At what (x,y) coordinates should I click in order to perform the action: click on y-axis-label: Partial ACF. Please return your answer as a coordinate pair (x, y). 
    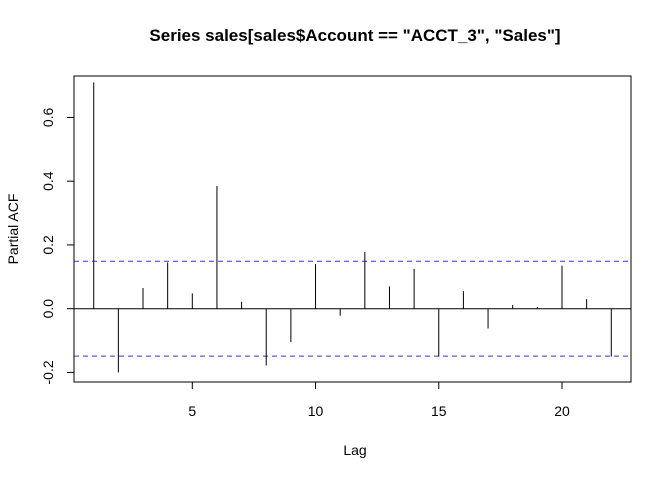
    Looking at the image, I should click on (13, 229).